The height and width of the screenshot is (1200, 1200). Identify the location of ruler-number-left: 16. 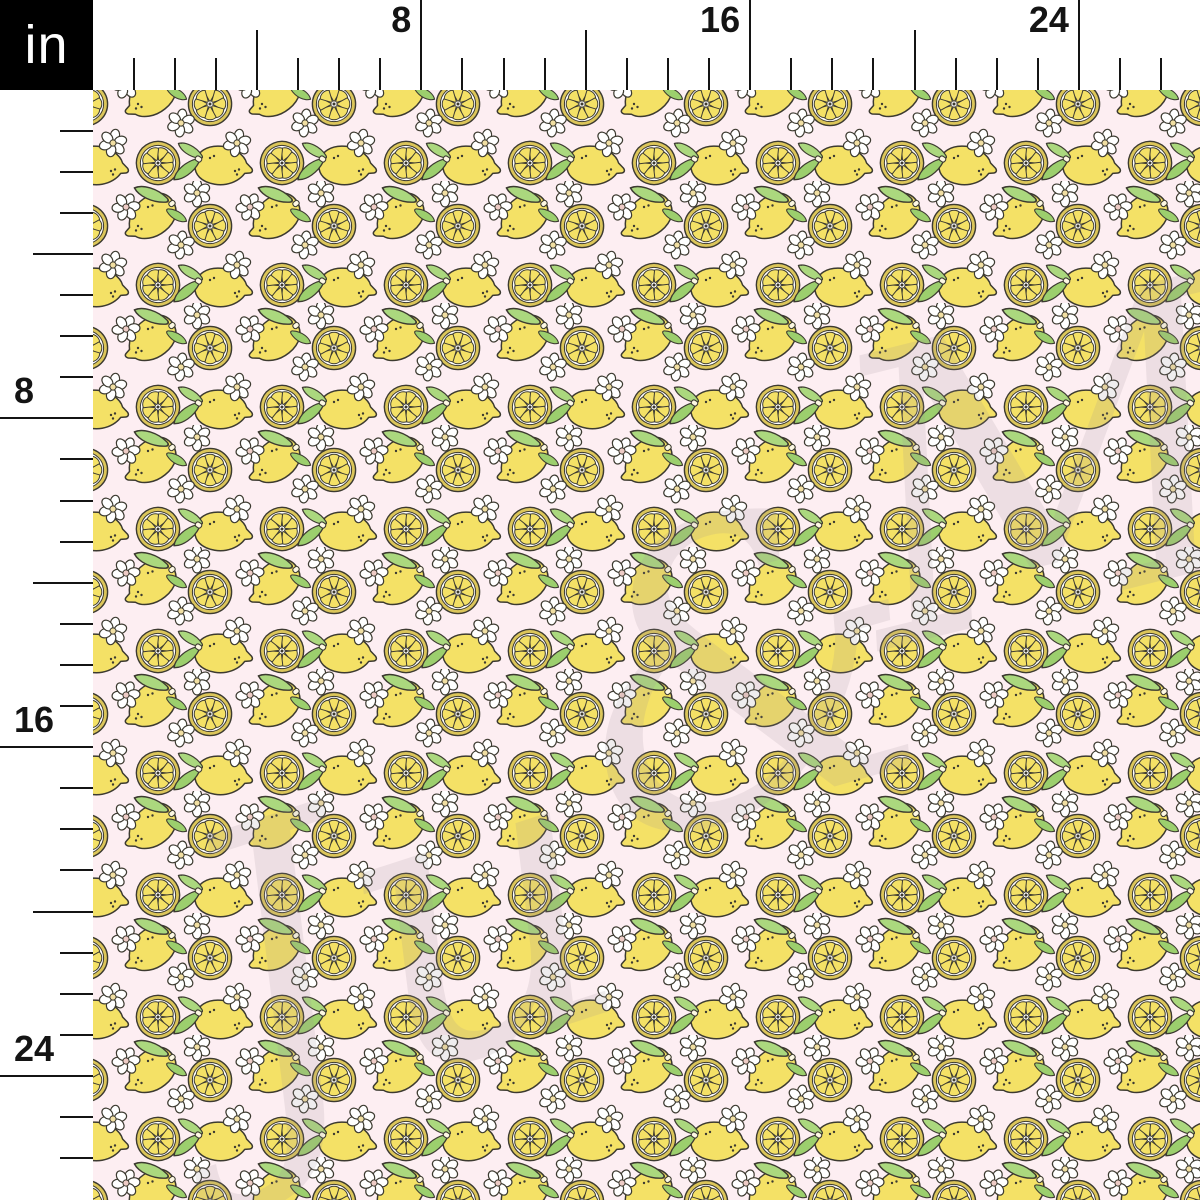
(34, 720).